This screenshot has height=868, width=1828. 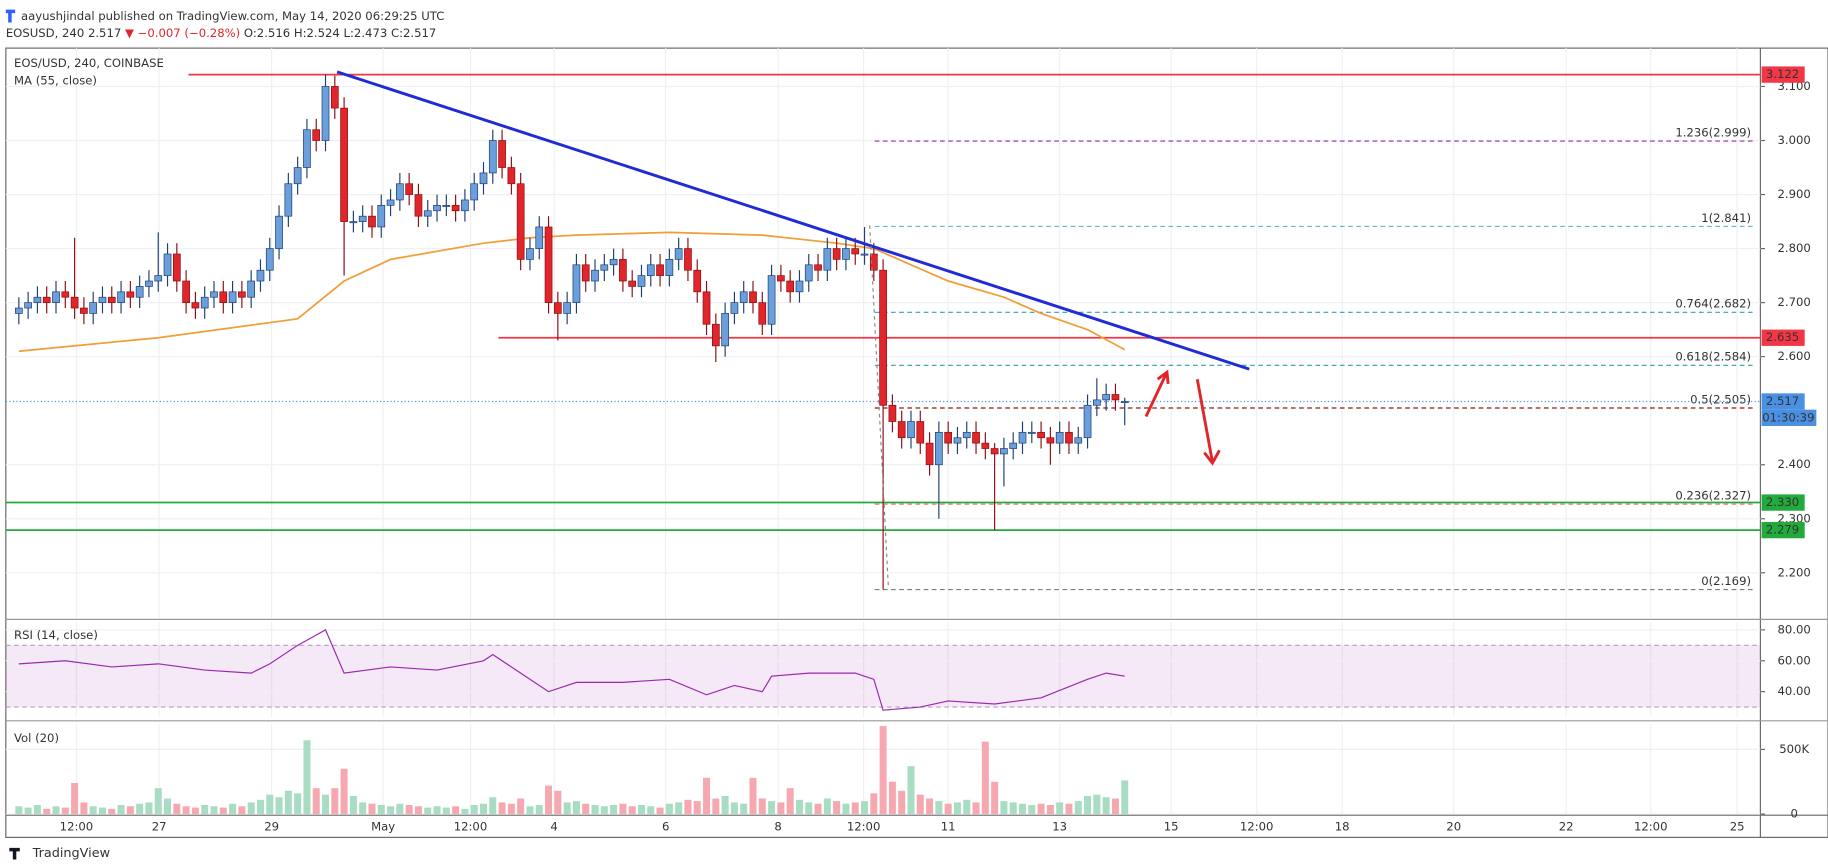 What do you see at coordinates (1782, 401) in the screenshot?
I see `last-price-label: 2.517` at bounding box center [1782, 401].